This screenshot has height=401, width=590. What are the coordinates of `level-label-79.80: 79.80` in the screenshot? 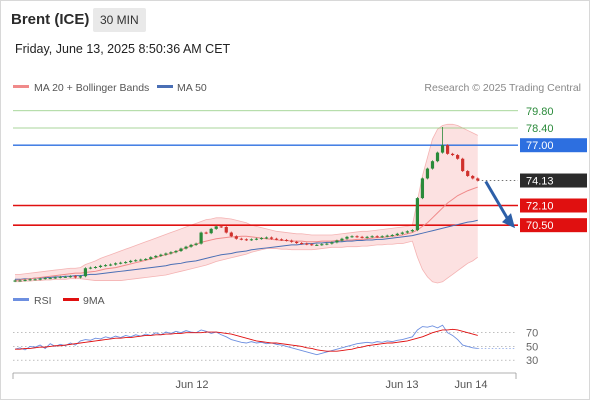 It's located at (540, 112).